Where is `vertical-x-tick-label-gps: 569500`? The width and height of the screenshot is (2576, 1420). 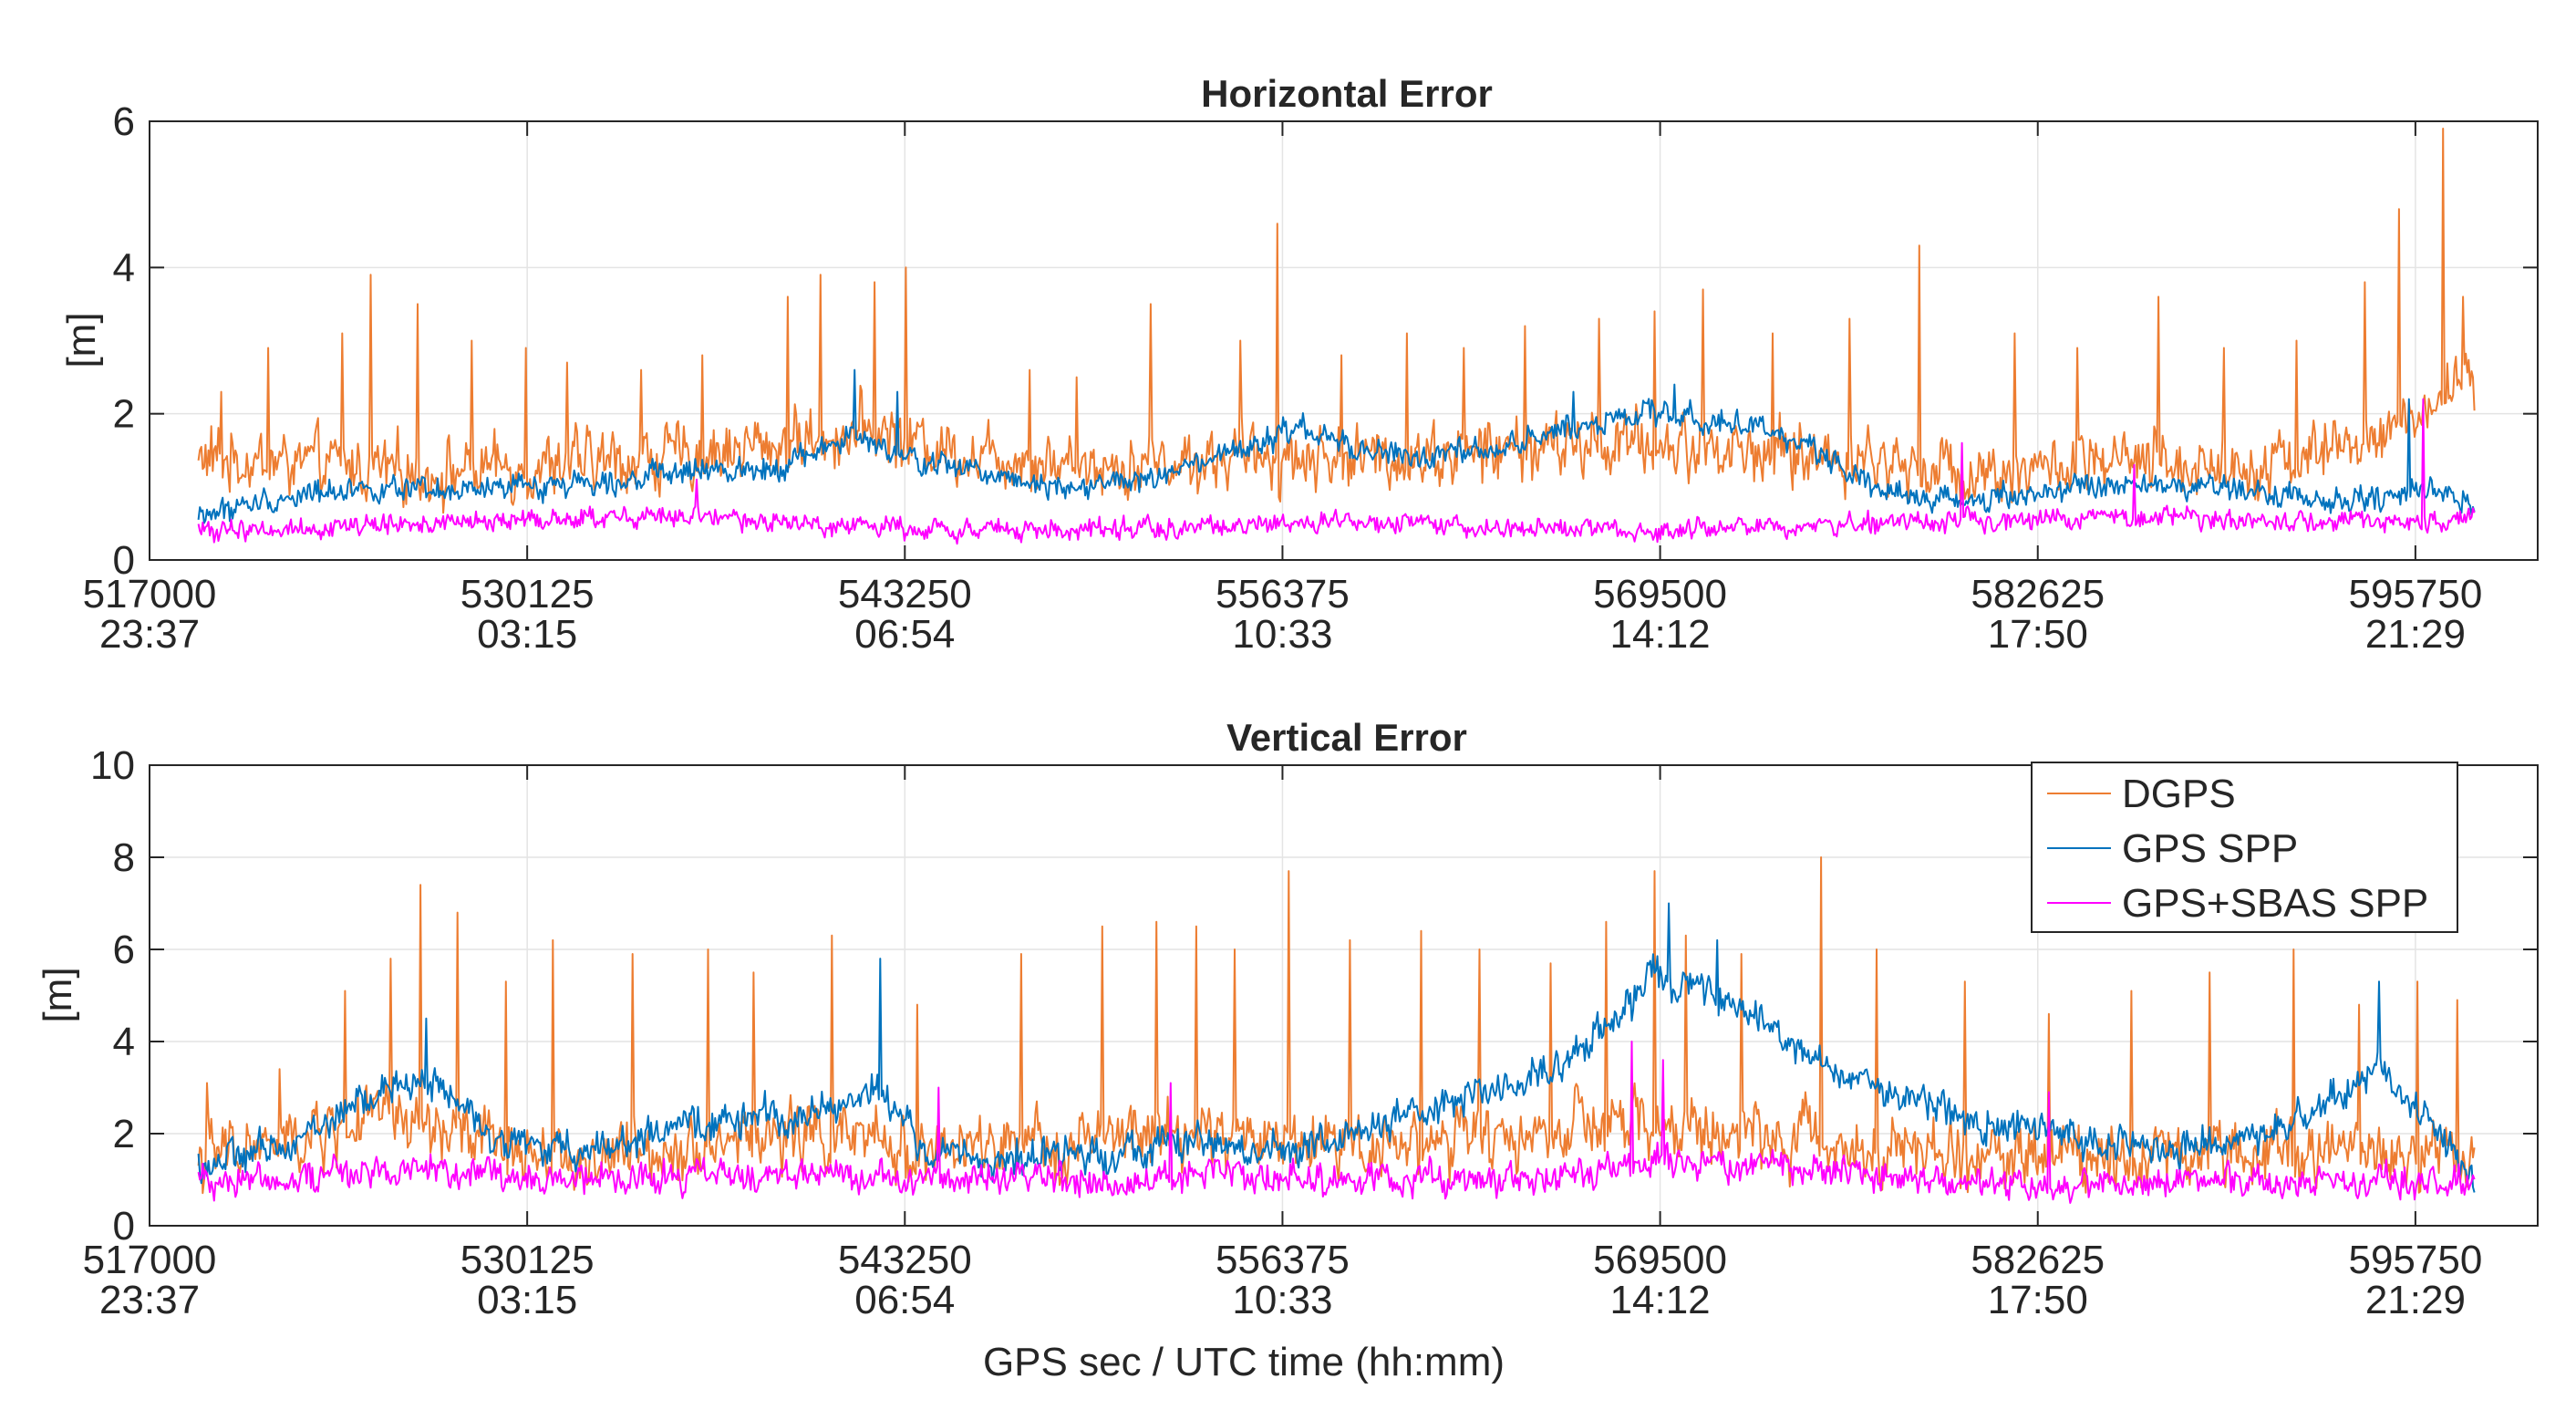
vertical-x-tick-label-gps: 569500 is located at coordinates (1660, 1260).